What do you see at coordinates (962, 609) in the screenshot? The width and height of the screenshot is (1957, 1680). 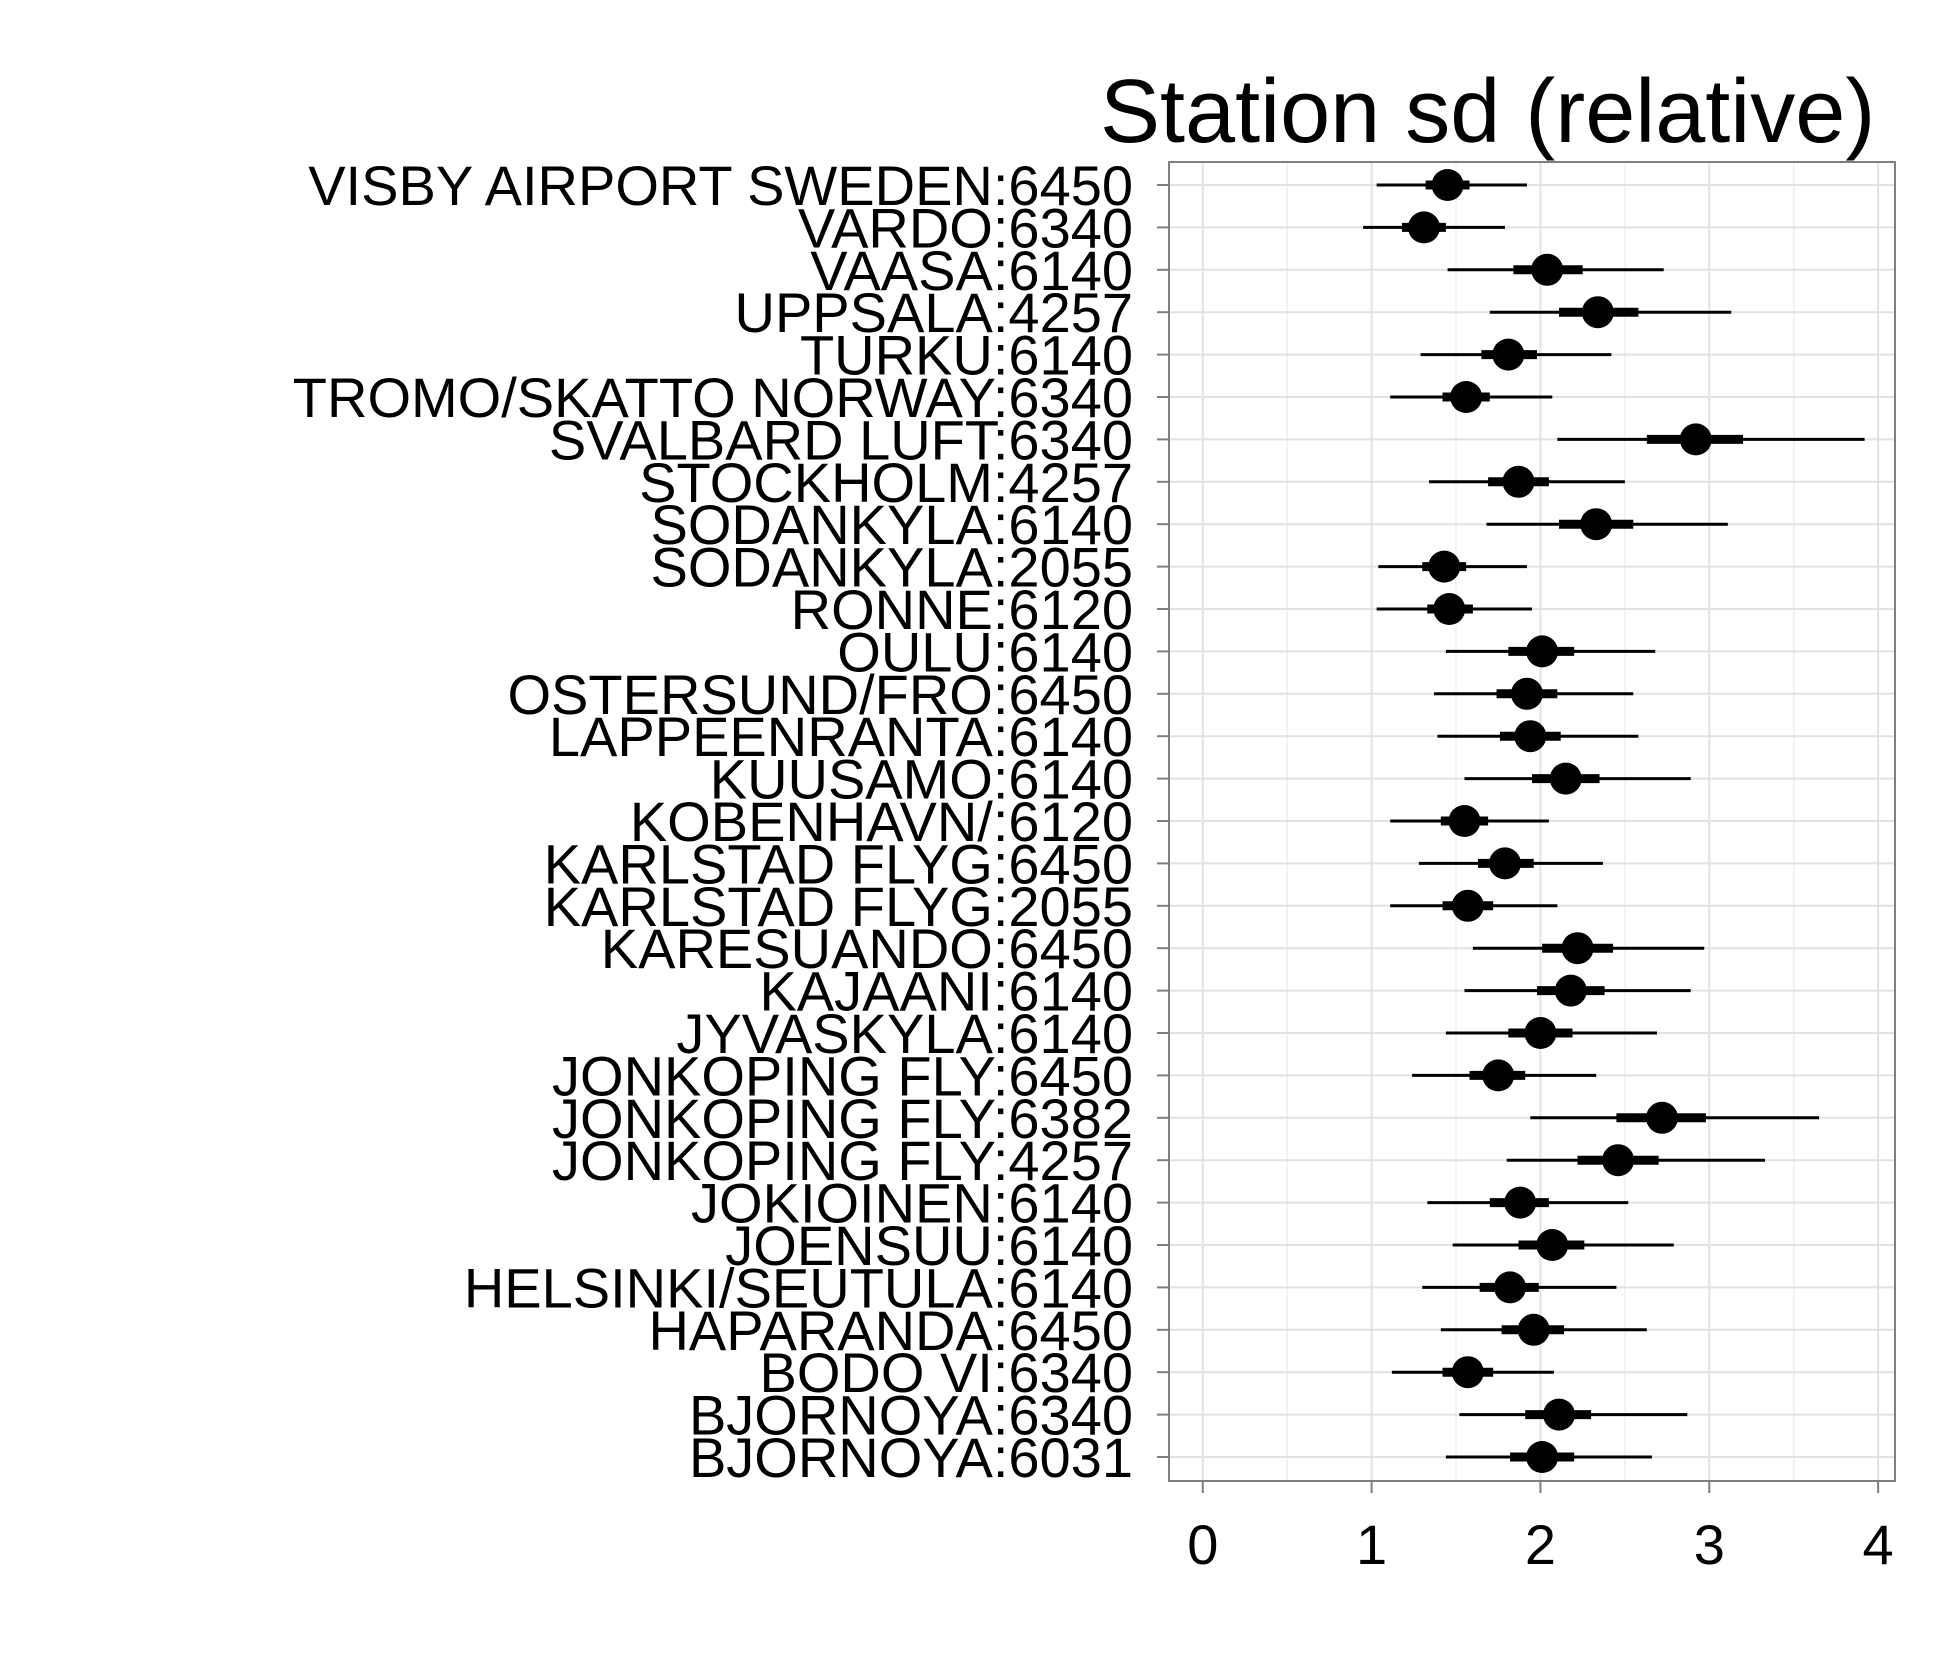 I see `y-tick-label: RONNE:6120` at bounding box center [962, 609].